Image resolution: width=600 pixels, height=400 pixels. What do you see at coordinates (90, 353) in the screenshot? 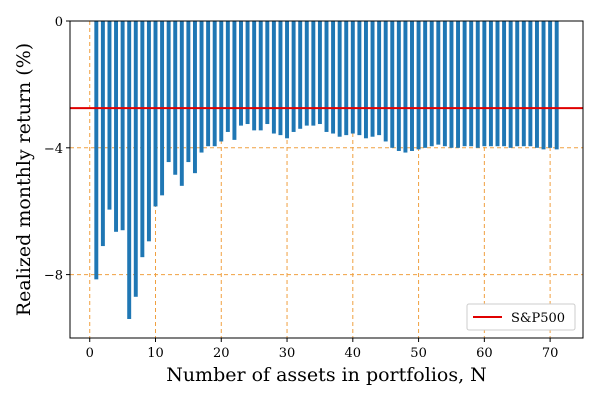
I see `x-tick-label: 0` at bounding box center [90, 353].